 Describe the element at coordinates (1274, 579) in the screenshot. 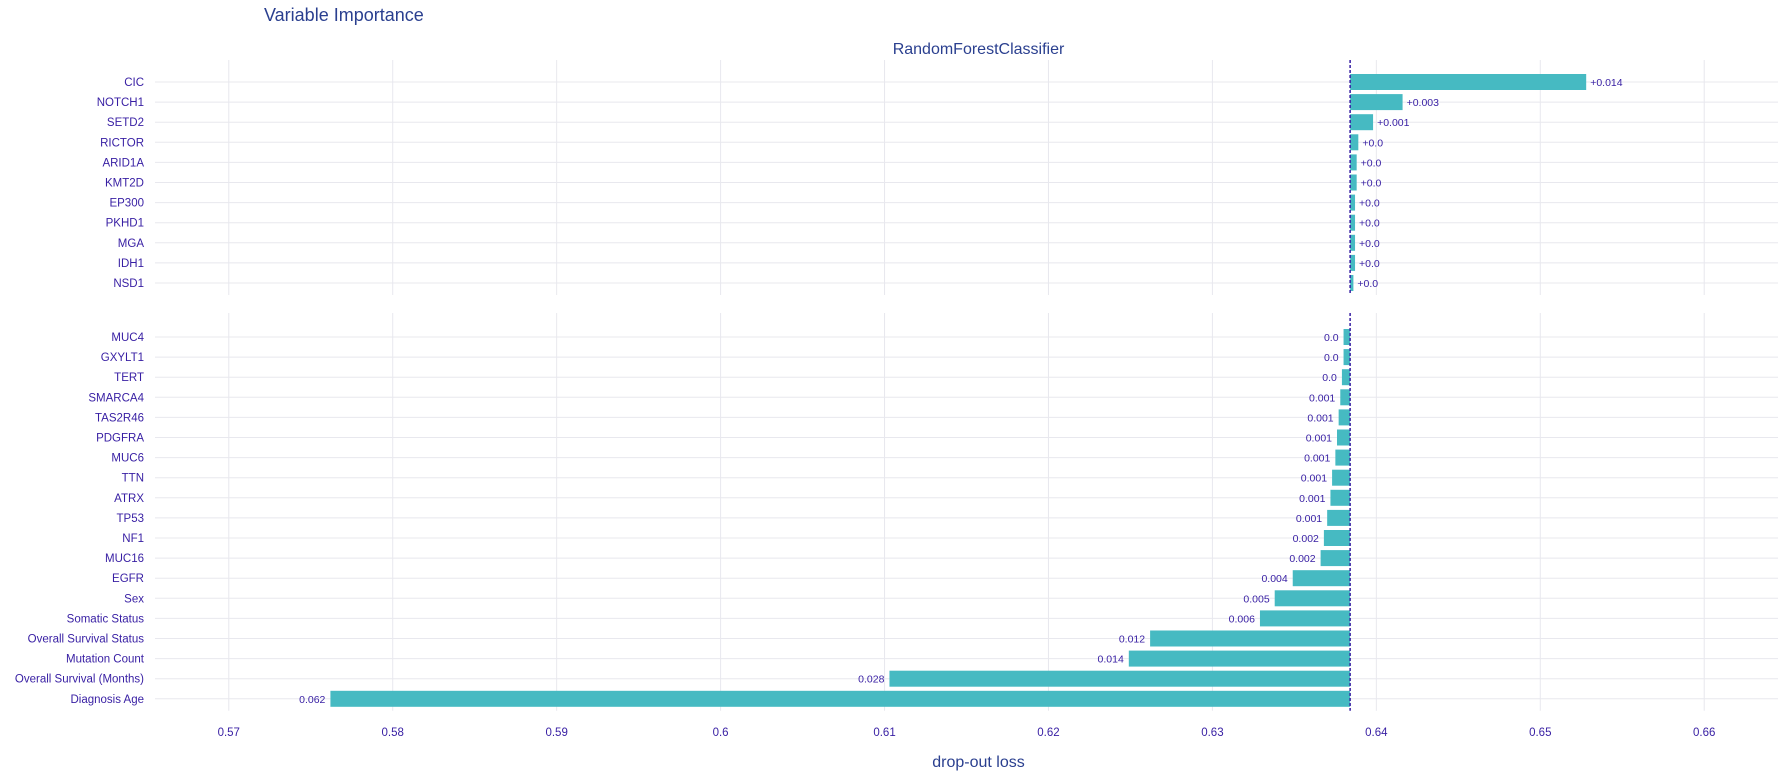

I see `bar-value-label: 0.004` at that location.